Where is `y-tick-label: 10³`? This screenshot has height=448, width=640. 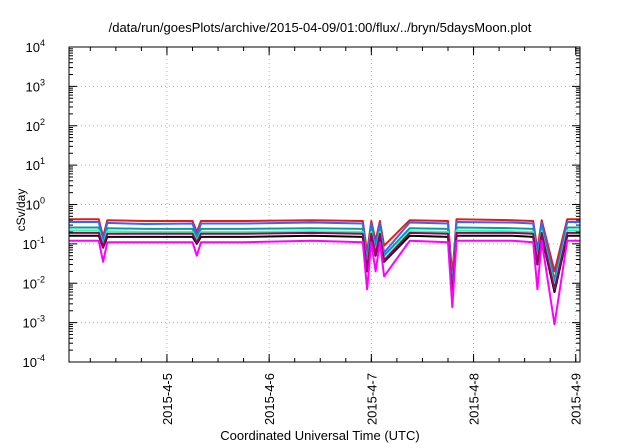
y-tick-label: 10³ is located at coordinates (35, 85).